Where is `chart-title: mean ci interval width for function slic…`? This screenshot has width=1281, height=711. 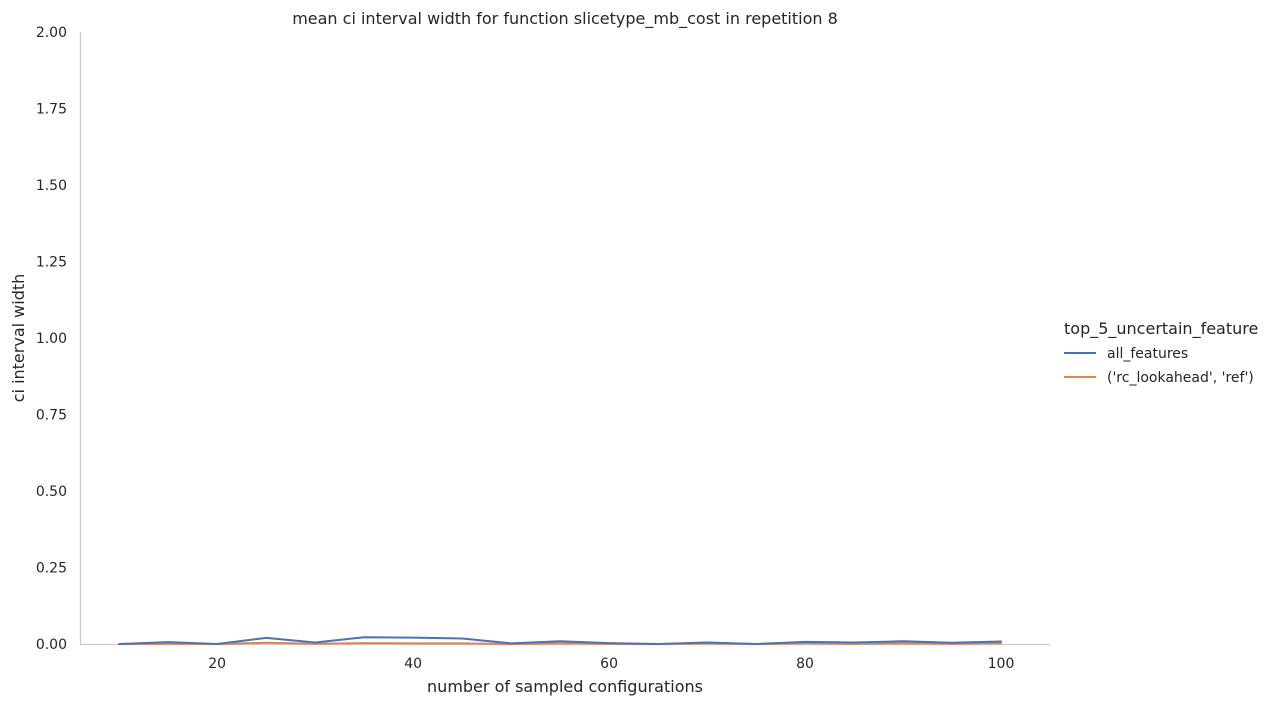
chart-title: mean ci interval width for function slic… is located at coordinates (565, 19).